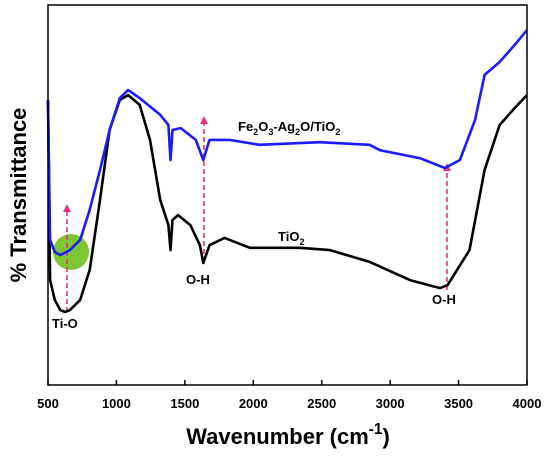 The image size is (550, 456). I want to click on x-tick-label: 3500, so click(458, 403).